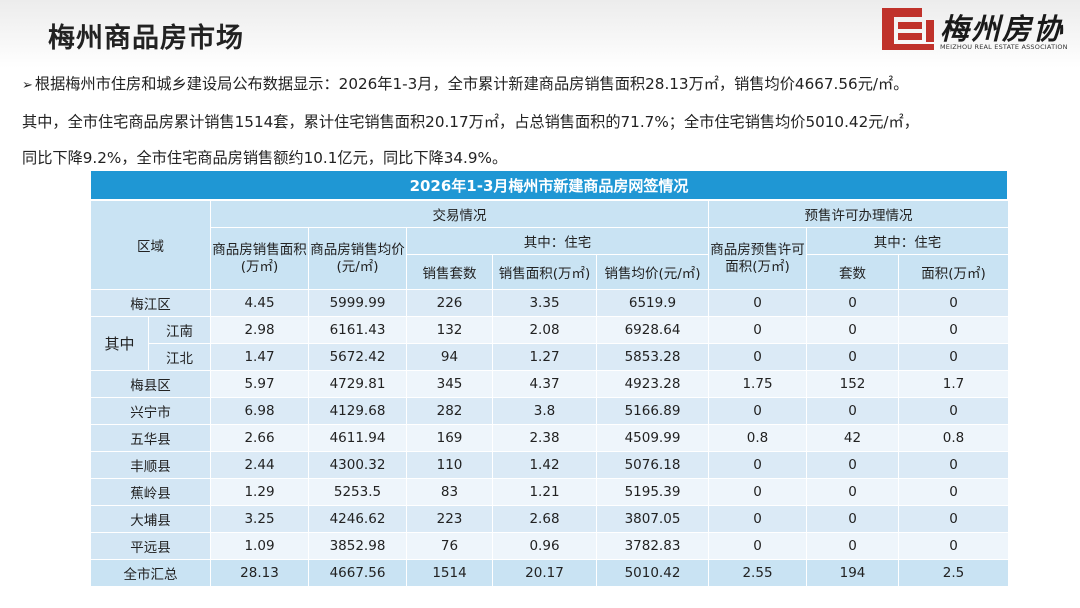 Image resolution: width=1080 pixels, height=608 pixels. I want to click on header-presale-res-area: 面积(万㎡), so click(953, 272).